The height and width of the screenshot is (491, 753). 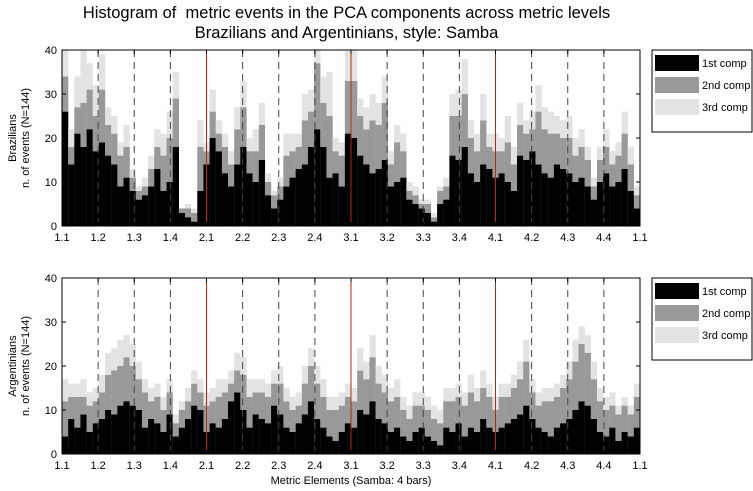 What do you see at coordinates (206, 466) in the screenshot?
I see `x-tick-label: 2.1` at bounding box center [206, 466].